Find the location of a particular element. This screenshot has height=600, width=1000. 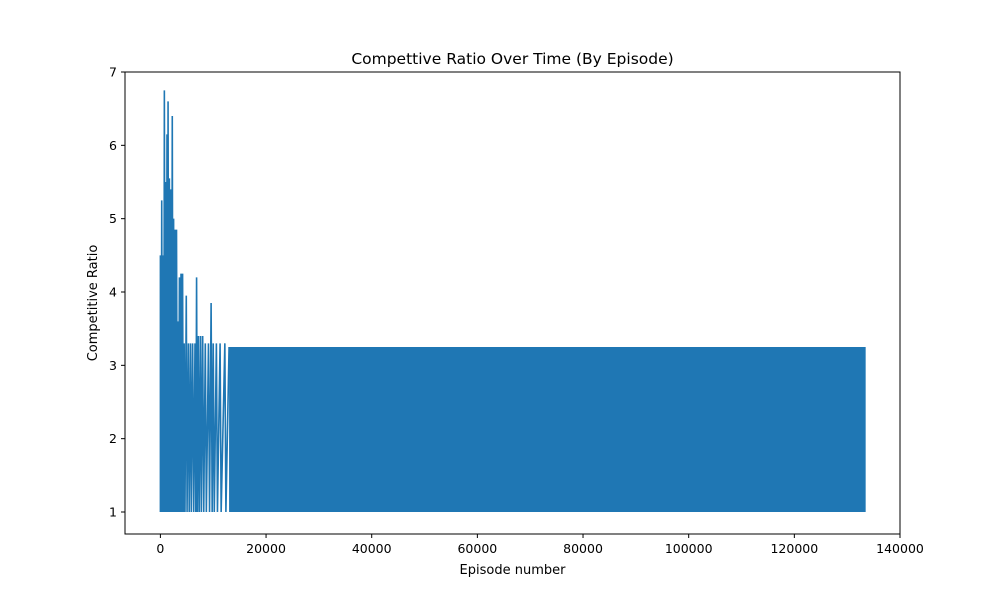

x-tick-label: 0 is located at coordinates (160, 548).